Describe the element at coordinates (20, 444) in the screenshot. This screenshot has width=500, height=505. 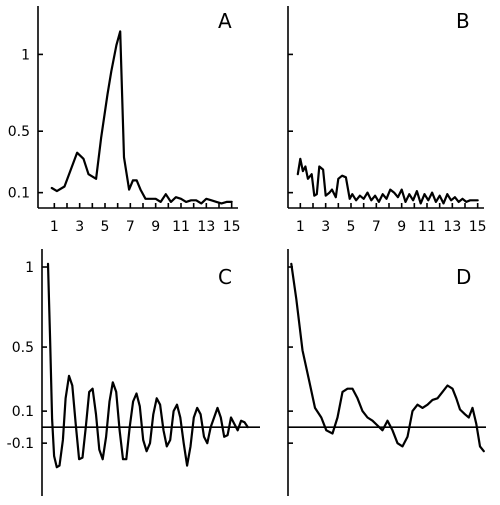
I see `y-tick-label: -0.1` at that location.